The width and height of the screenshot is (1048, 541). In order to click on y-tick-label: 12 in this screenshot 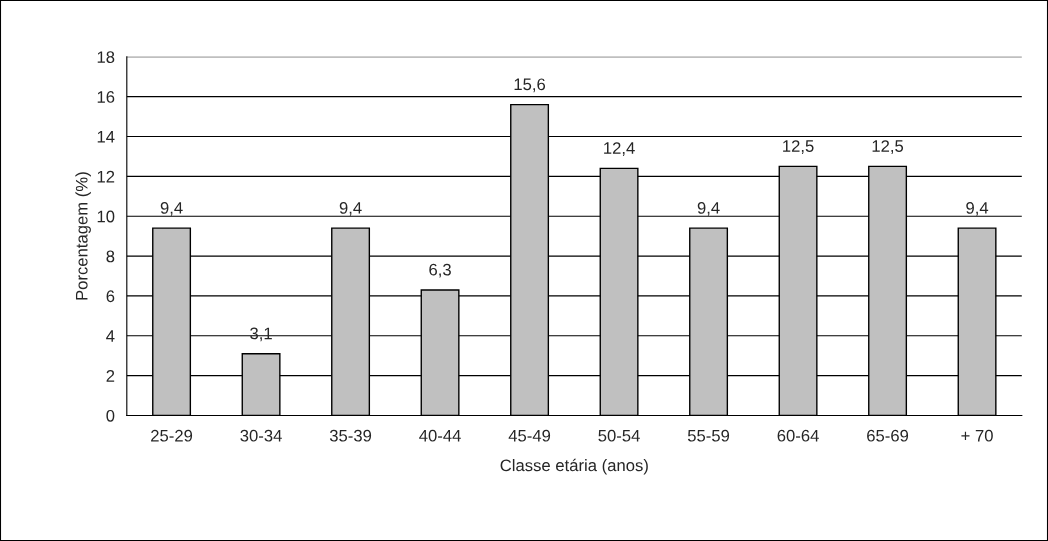, I will do `click(106, 176)`.